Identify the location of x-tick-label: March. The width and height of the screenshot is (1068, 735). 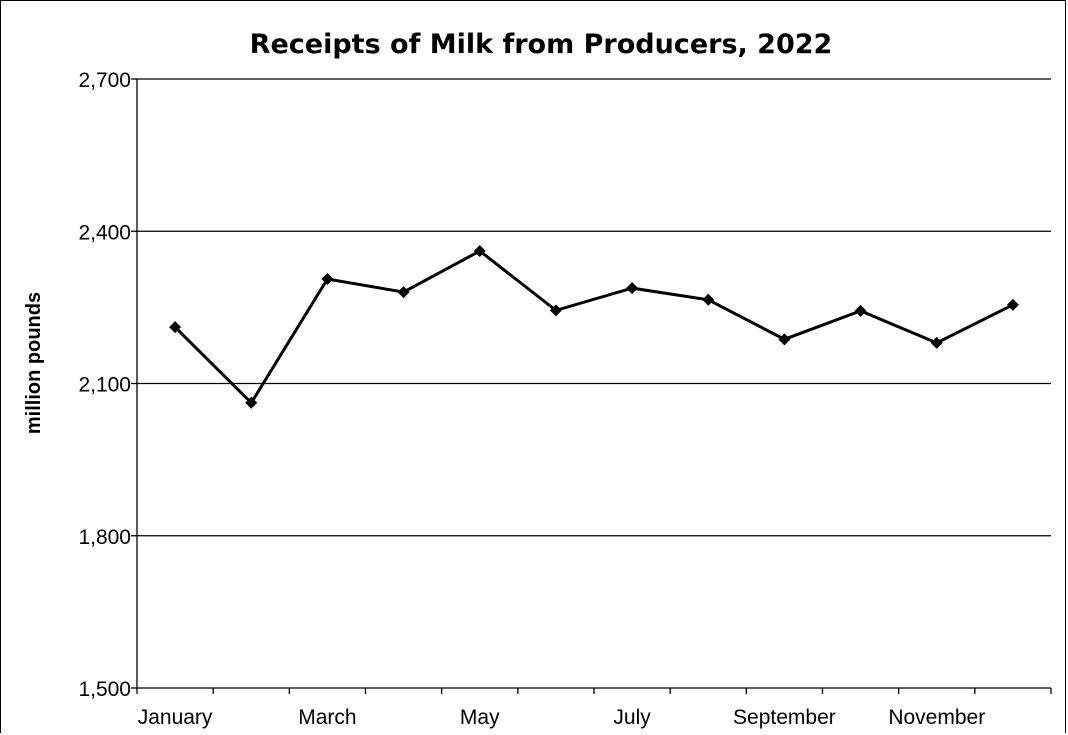
(327, 717).